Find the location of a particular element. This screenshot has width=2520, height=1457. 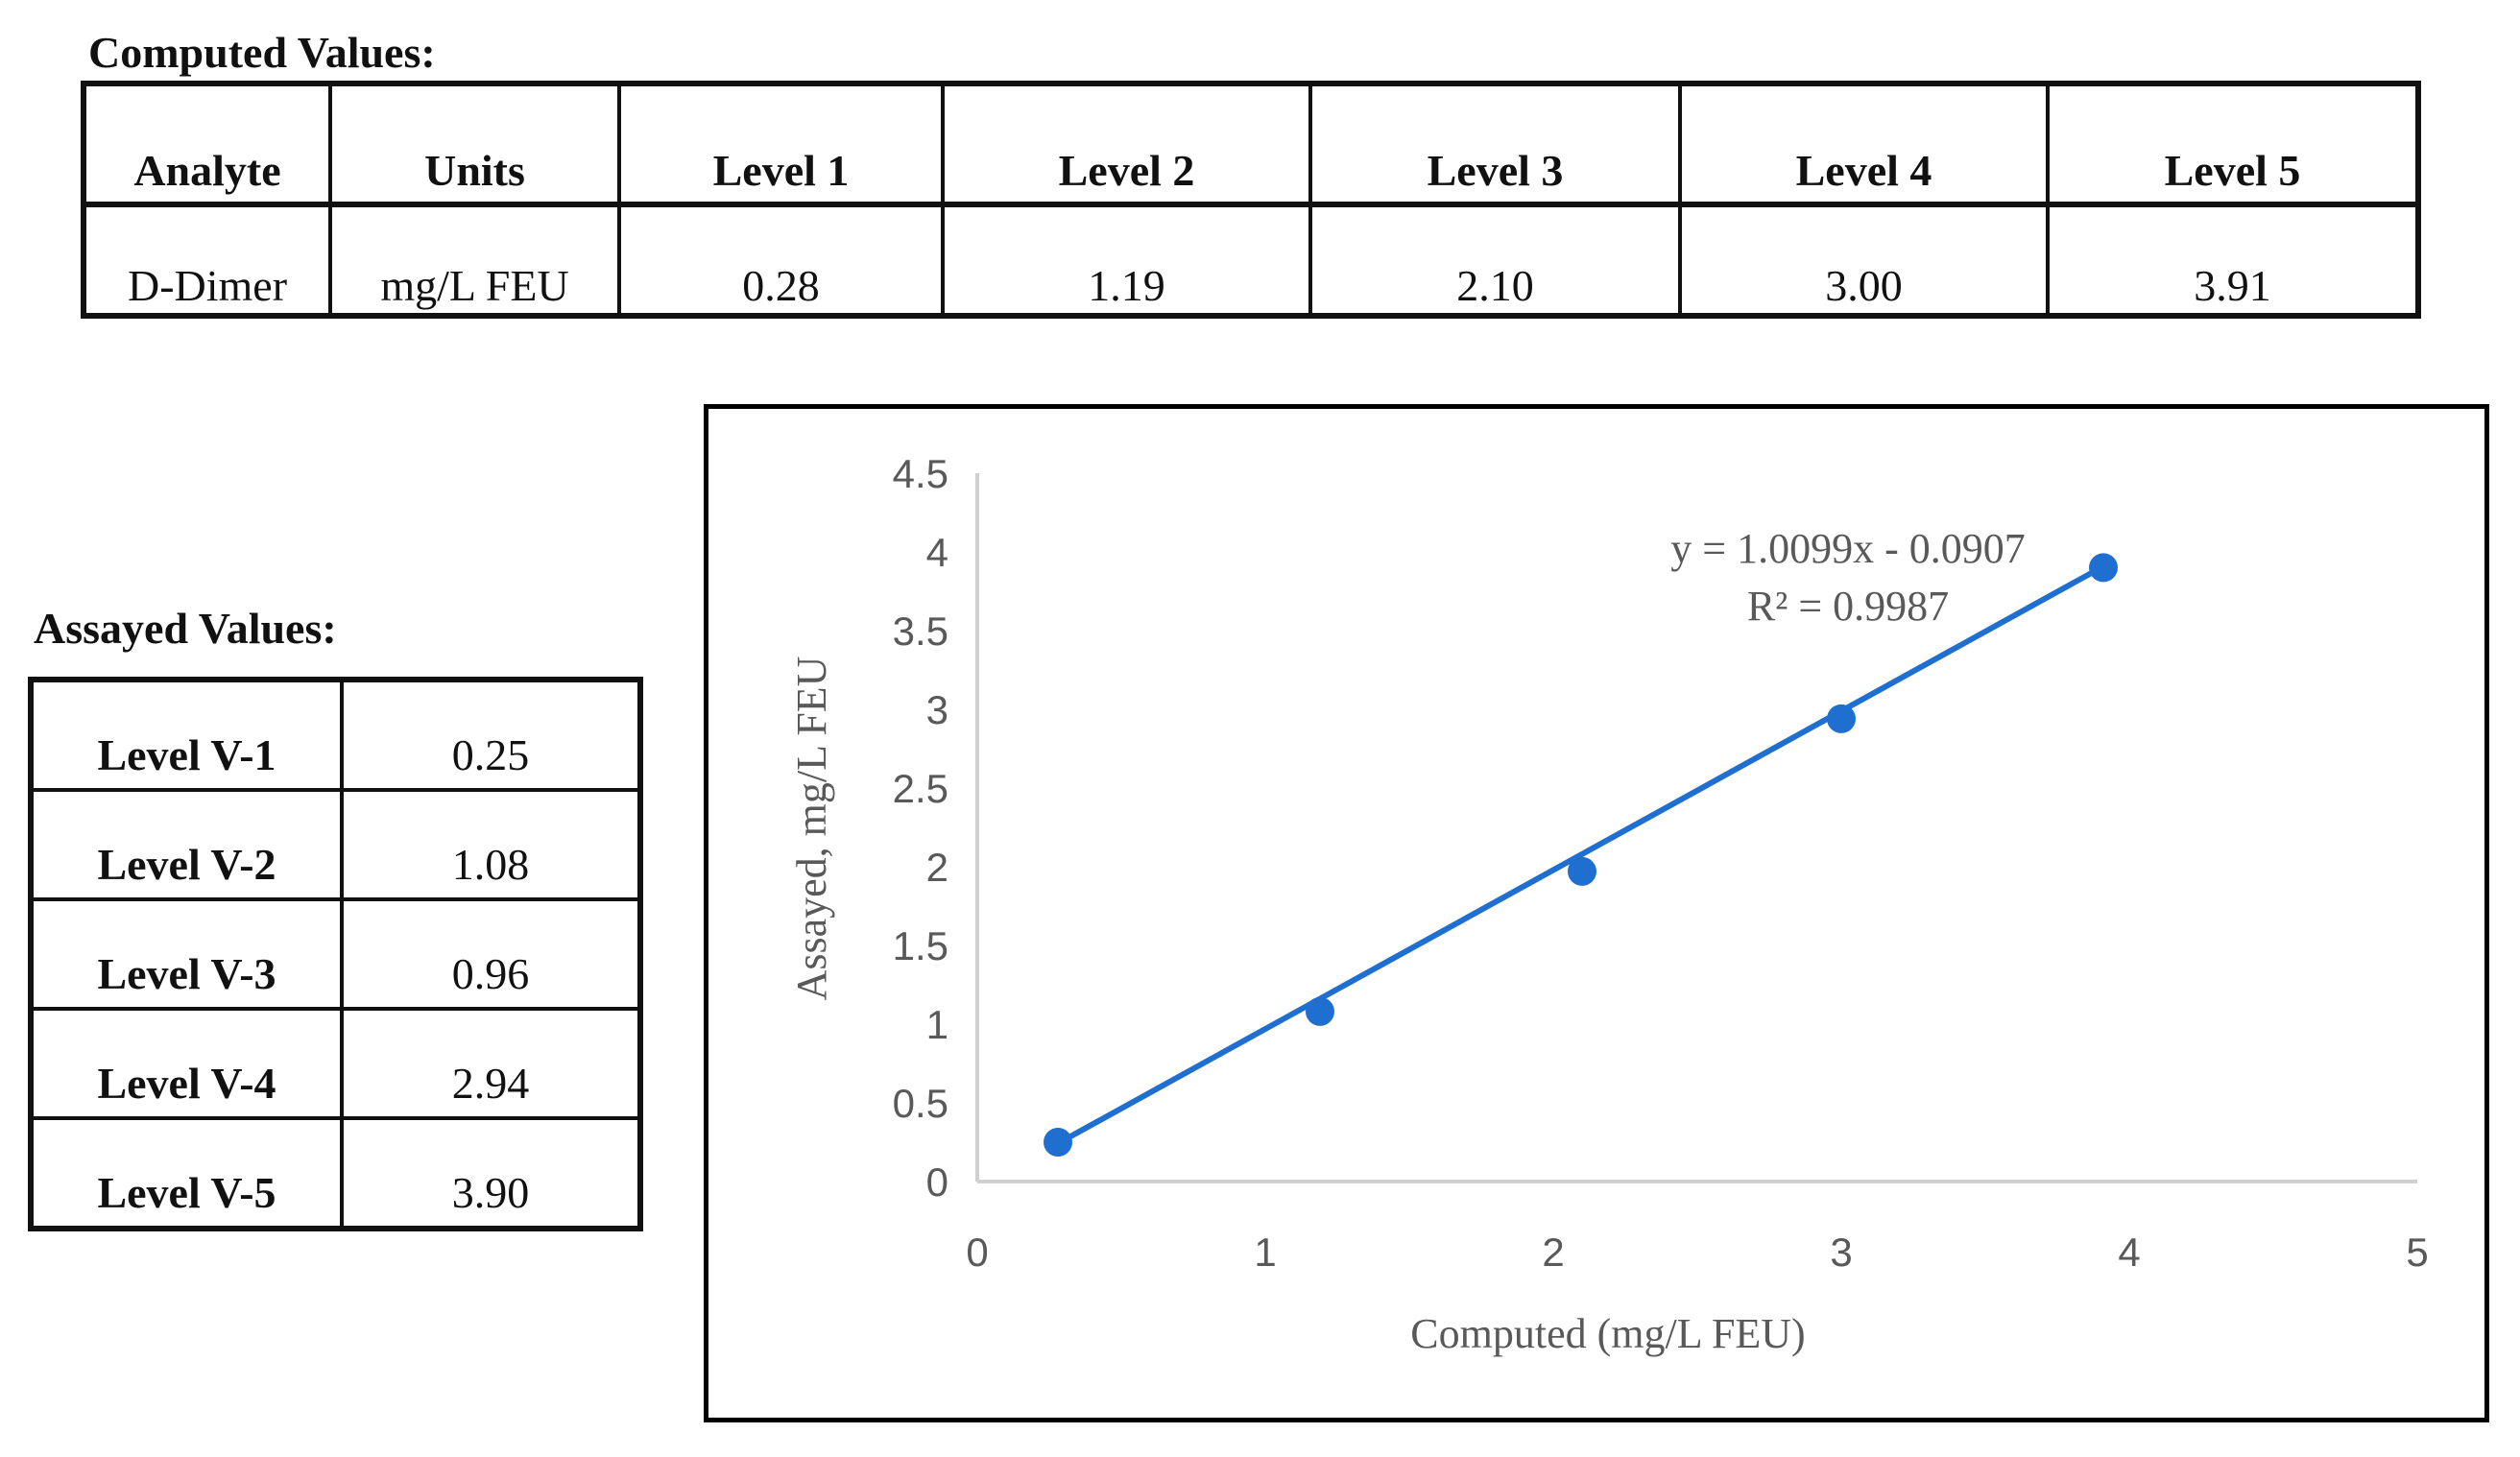

table-row: Level V-4 2.94 is located at coordinates (335, 1063).